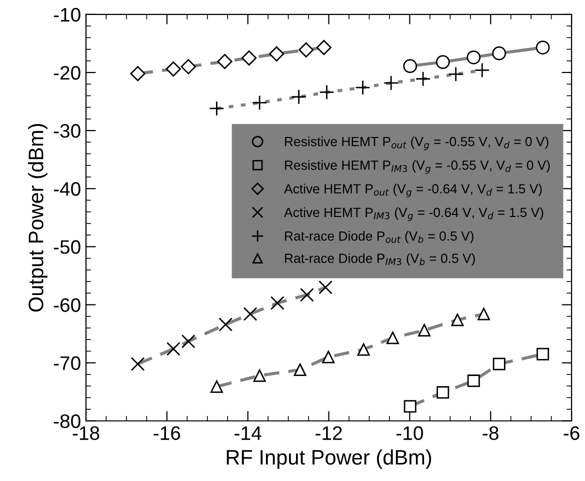 Image resolution: width=585 pixels, height=481 pixels. What do you see at coordinates (167, 433) in the screenshot?
I see `x-tick-label: -16` at bounding box center [167, 433].